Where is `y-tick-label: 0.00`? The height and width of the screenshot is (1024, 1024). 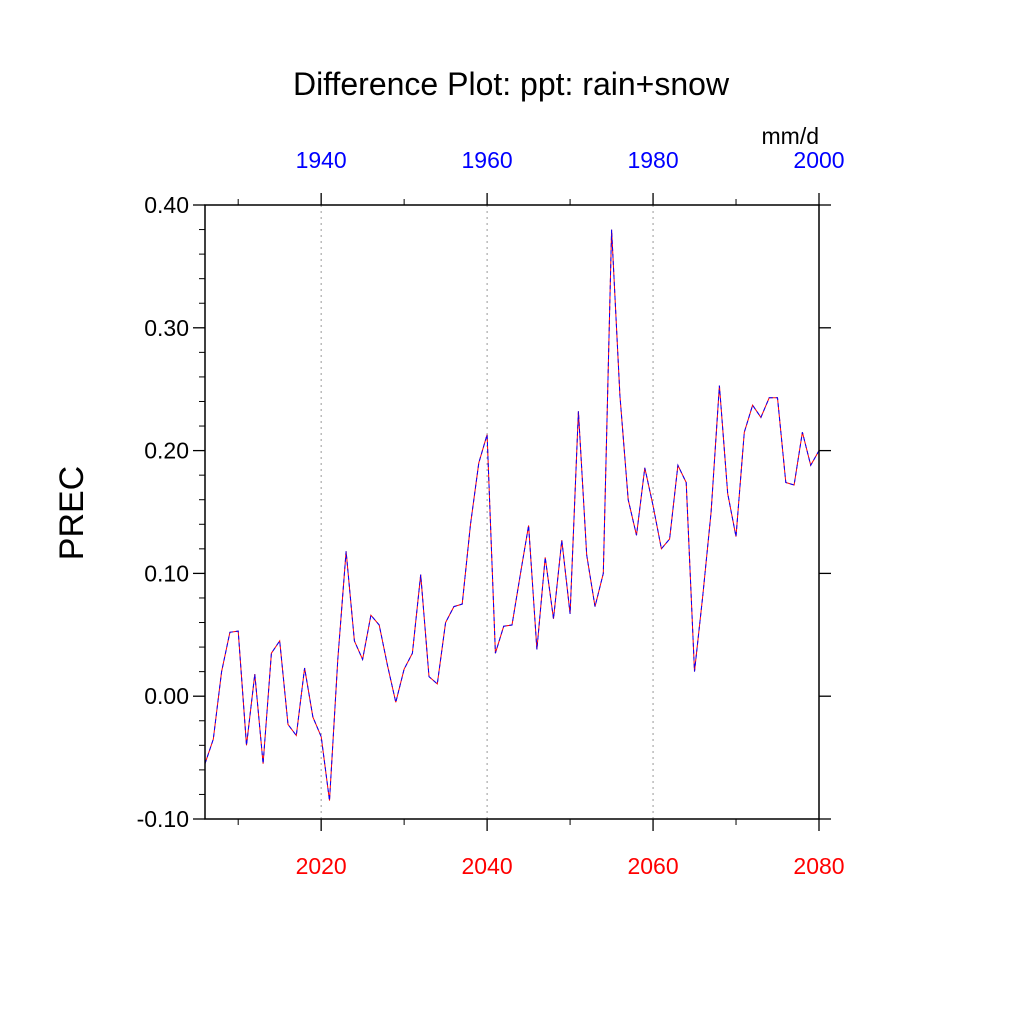
y-tick-label: 0.00 is located at coordinates (166, 696).